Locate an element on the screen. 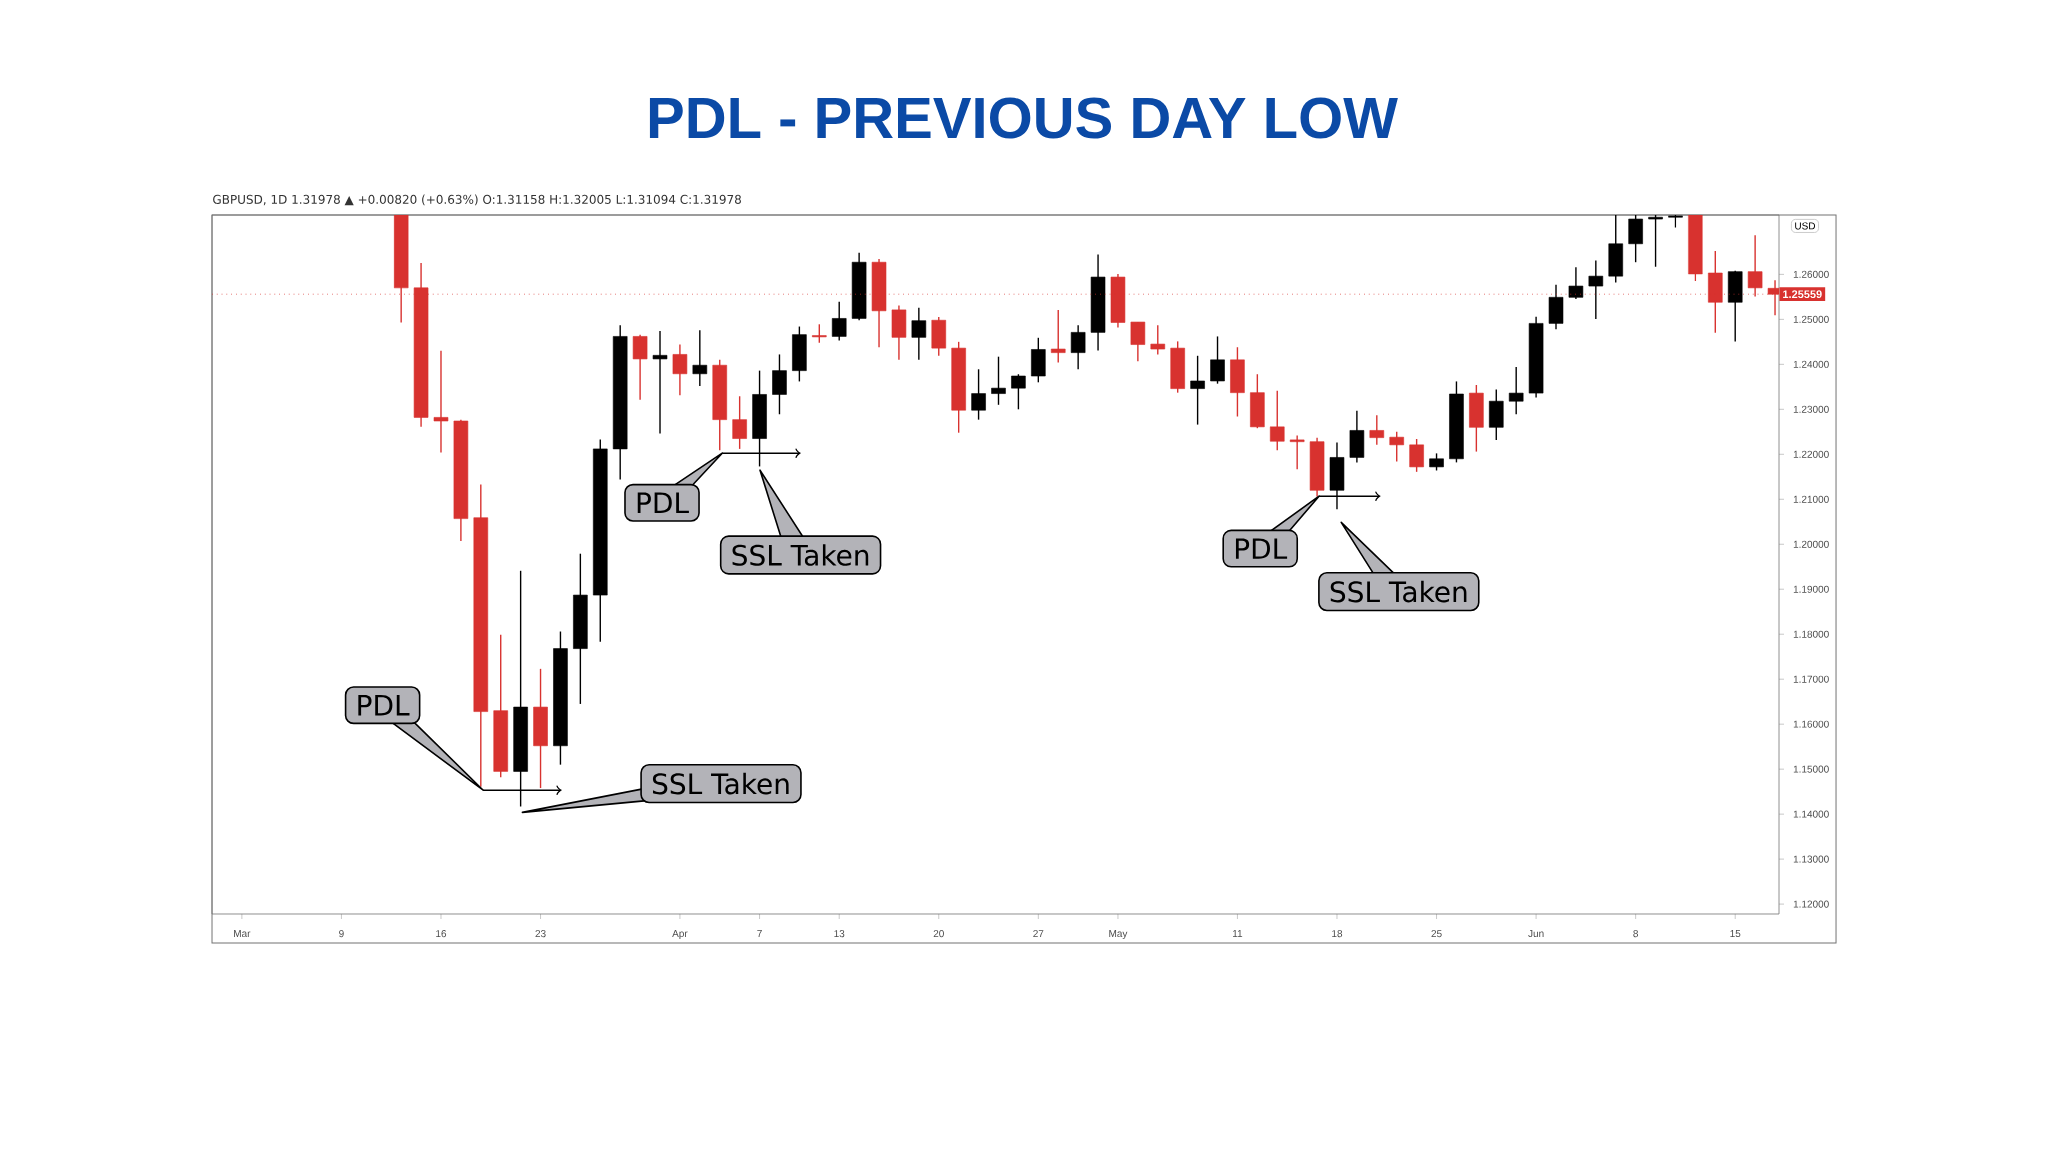 Image resolution: width=2048 pixels, height=1152 pixels. x-tick-label: 9 is located at coordinates (341, 934).